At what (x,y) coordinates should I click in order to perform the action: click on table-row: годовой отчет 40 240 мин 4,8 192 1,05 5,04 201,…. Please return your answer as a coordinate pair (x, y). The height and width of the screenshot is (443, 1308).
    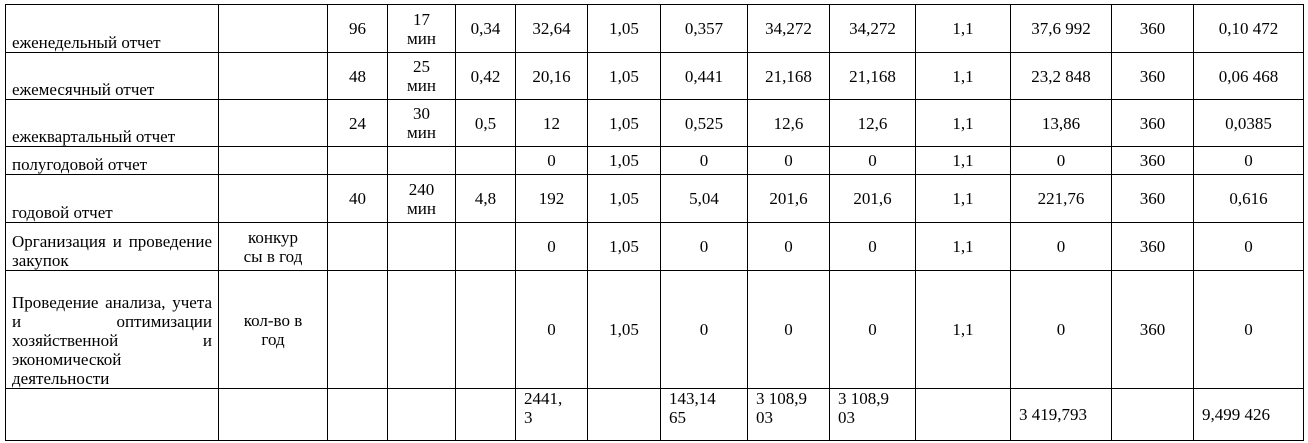
    Looking at the image, I should click on (654, 198).